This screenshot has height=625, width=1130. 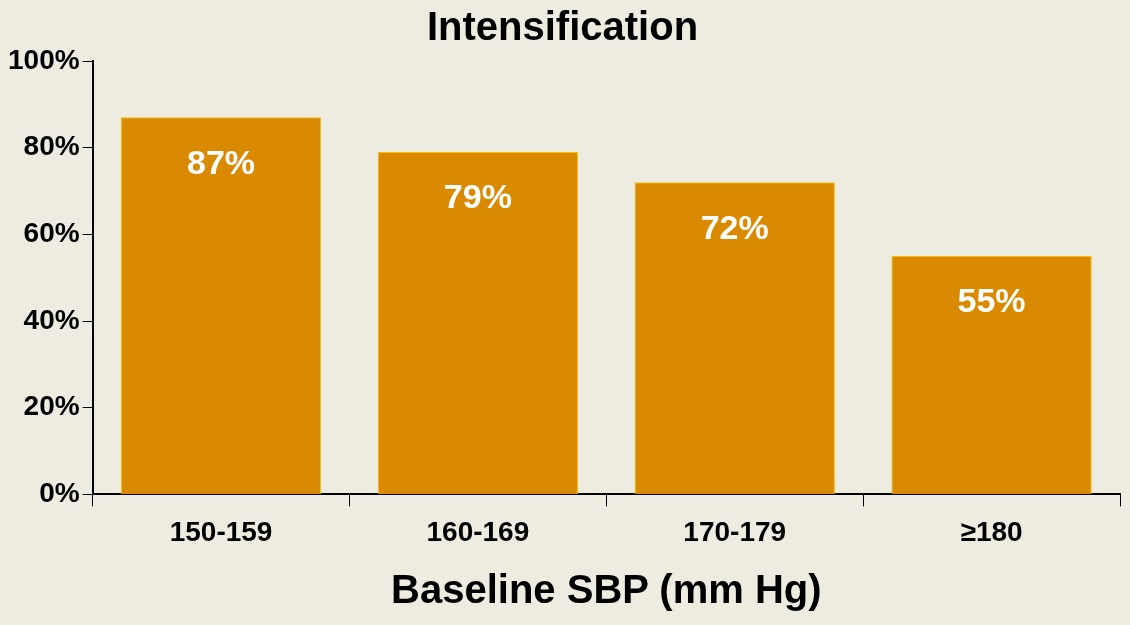 What do you see at coordinates (221, 161) in the screenshot?
I see `data-label: 87%` at bounding box center [221, 161].